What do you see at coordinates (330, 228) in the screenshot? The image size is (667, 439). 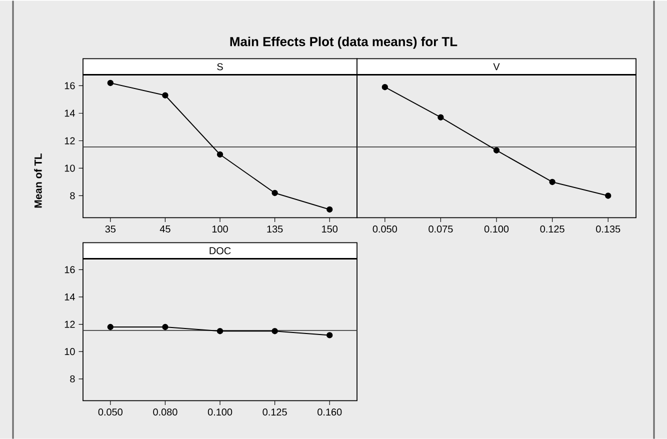 I see `x-tick-label: 150` at bounding box center [330, 228].